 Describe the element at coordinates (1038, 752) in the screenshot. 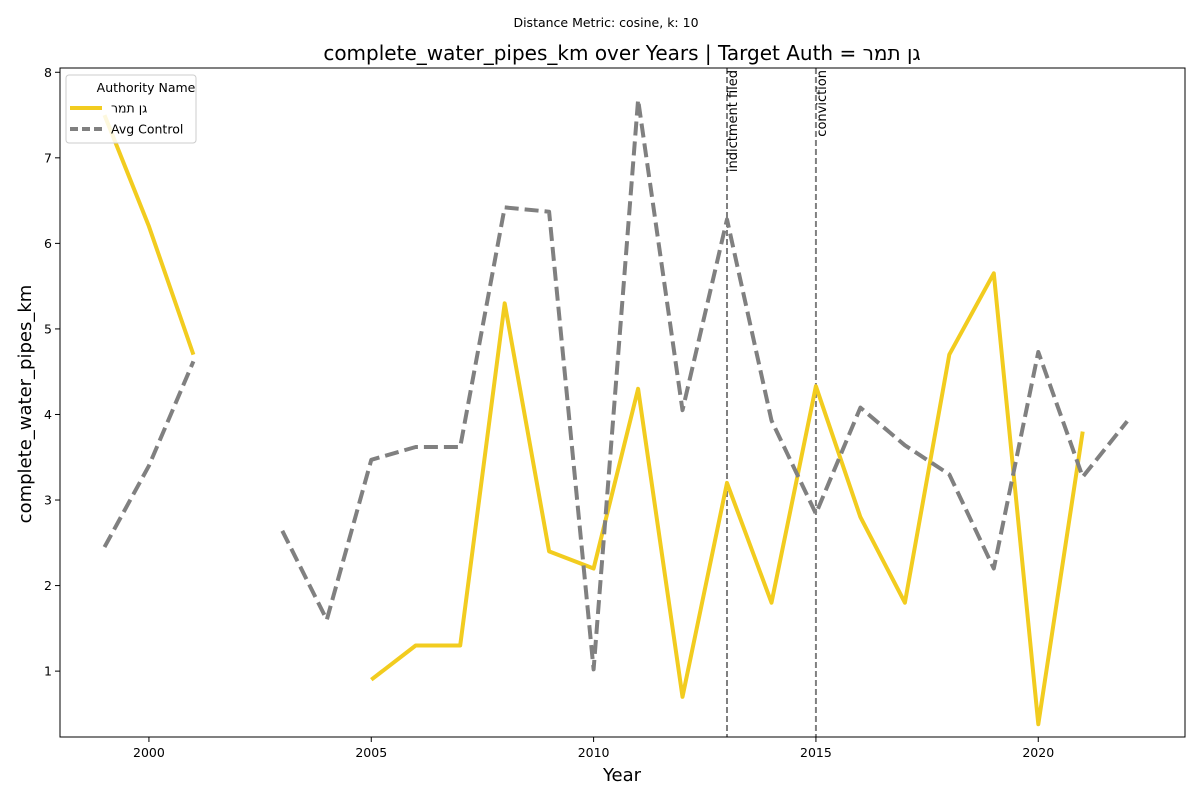

I see `x-tick-label: 2020` at that location.